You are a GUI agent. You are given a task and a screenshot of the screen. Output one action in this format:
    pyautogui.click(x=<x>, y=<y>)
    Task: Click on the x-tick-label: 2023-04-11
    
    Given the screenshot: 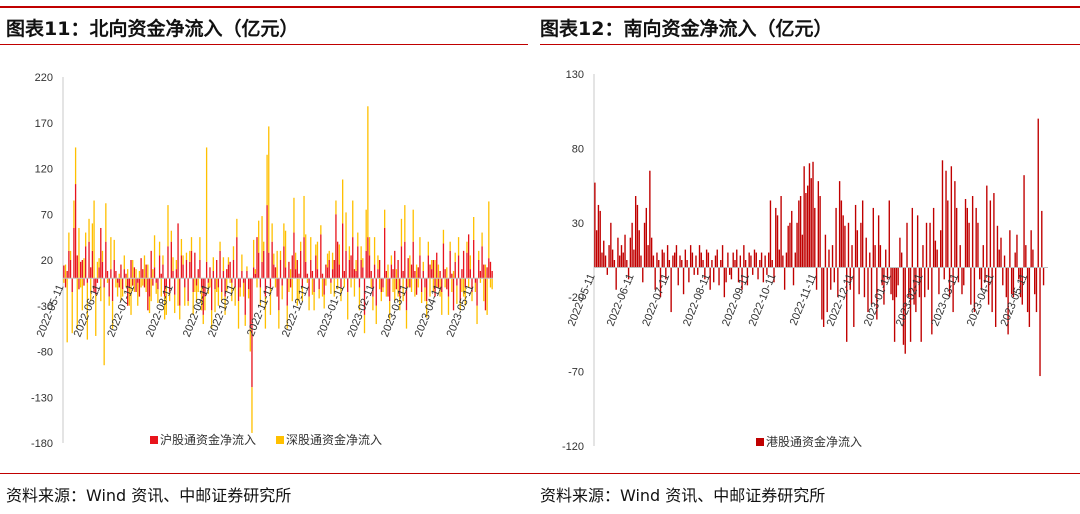 What is the action you would take?
    pyautogui.click(x=429, y=311)
    